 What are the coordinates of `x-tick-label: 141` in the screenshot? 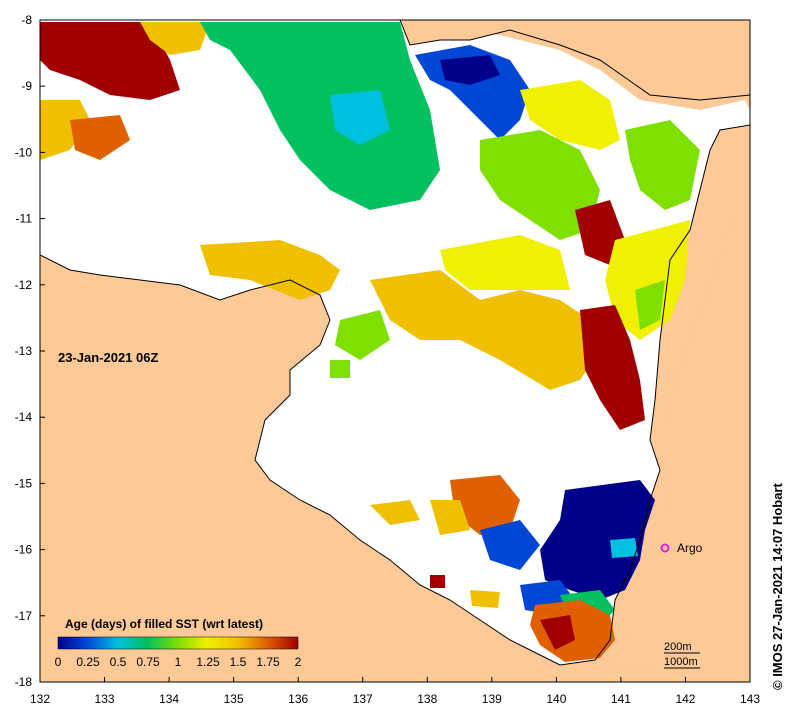 It's located at (621, 699).